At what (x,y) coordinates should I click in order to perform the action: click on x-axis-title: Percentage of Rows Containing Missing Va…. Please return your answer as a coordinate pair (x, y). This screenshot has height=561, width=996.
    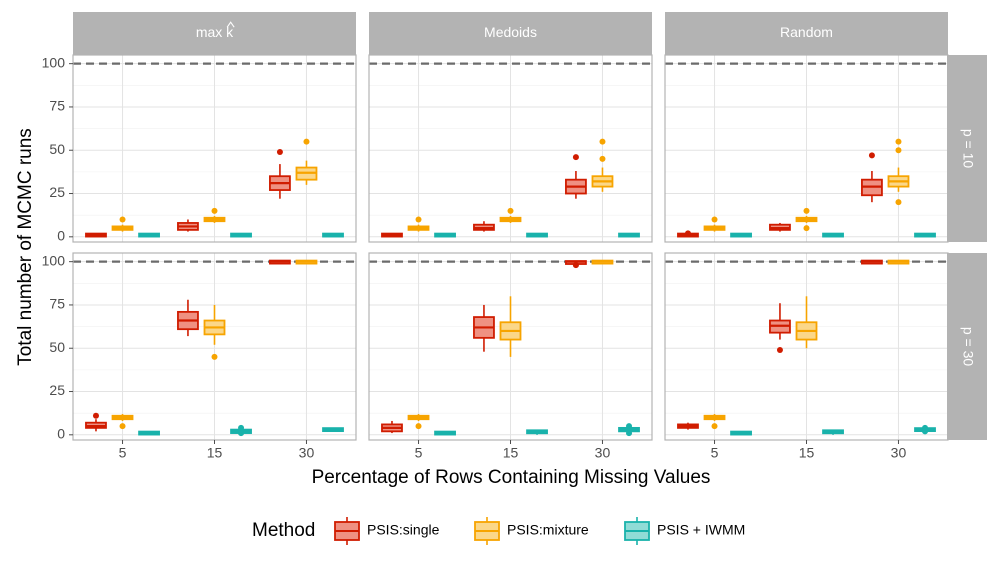
    Looking at the image, I should click on (511, 477).